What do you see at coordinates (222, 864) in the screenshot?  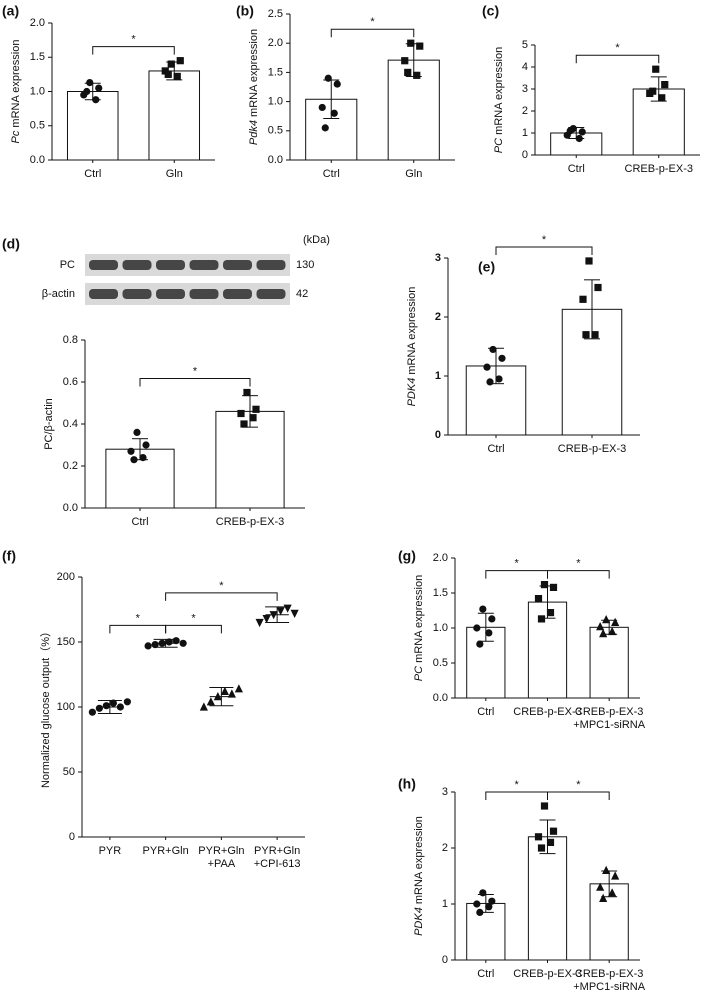 I see `x-tick-label: +PAA` at bounding box center [222, 864].